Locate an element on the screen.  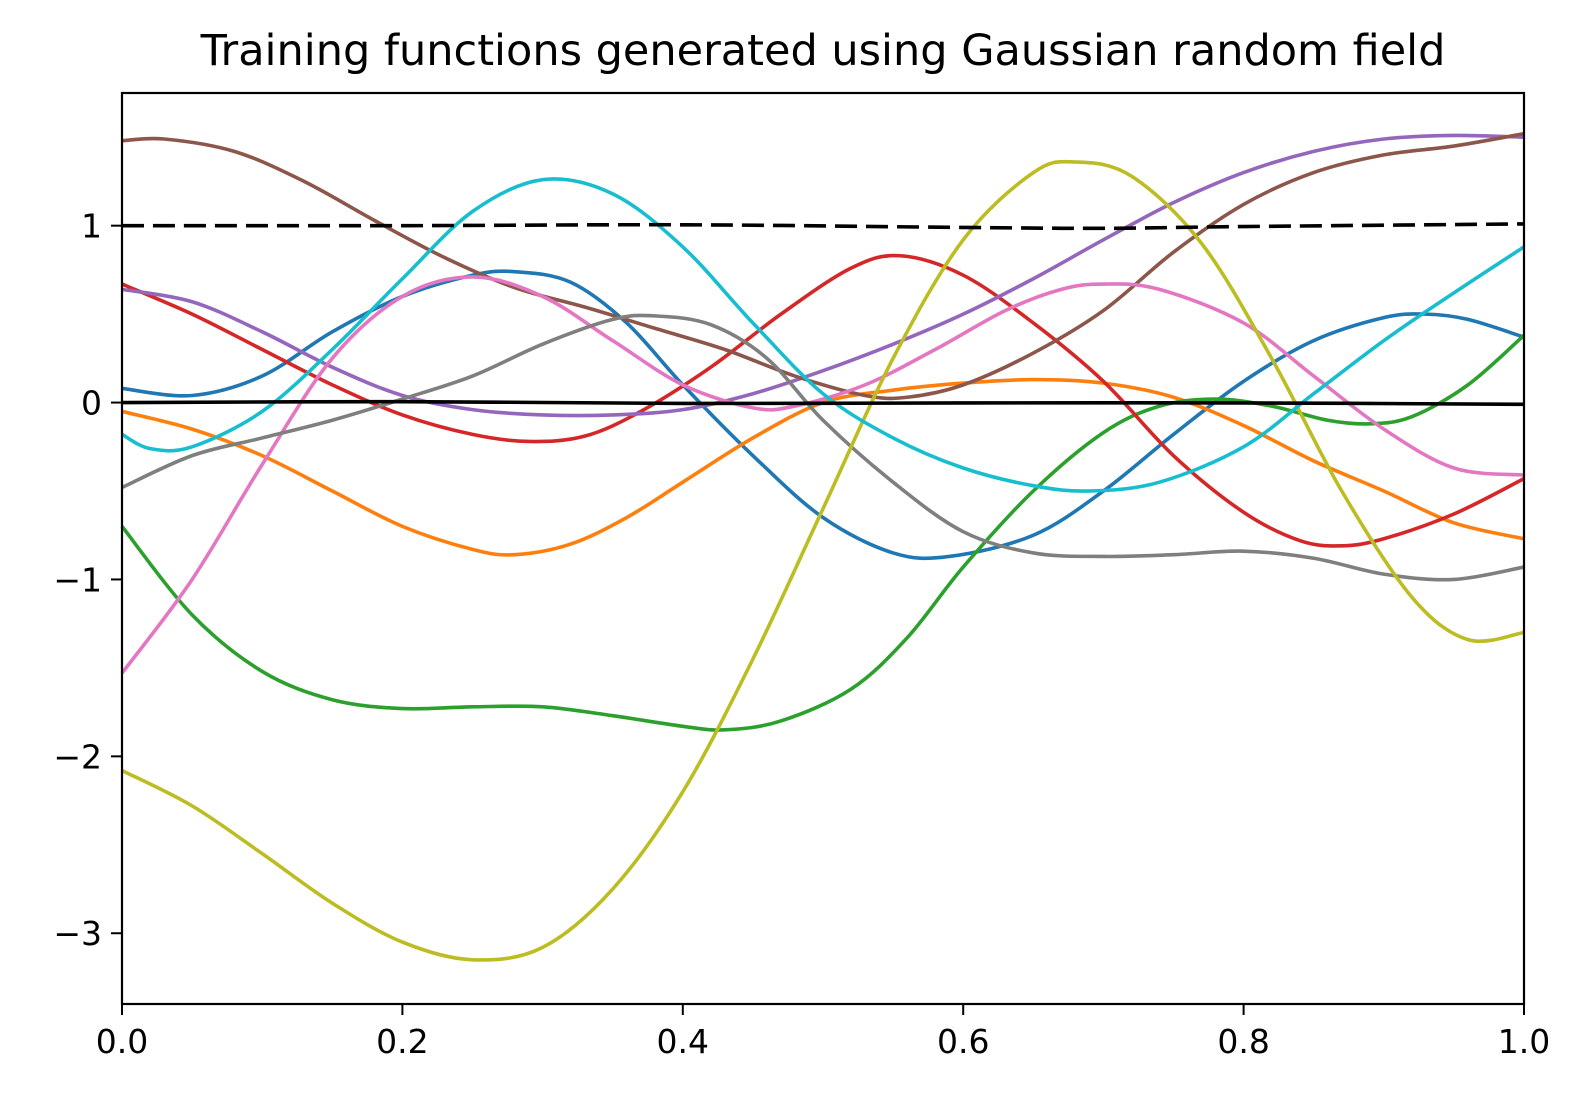
y-tick-label: 1 is located at coordinates (91, 226).